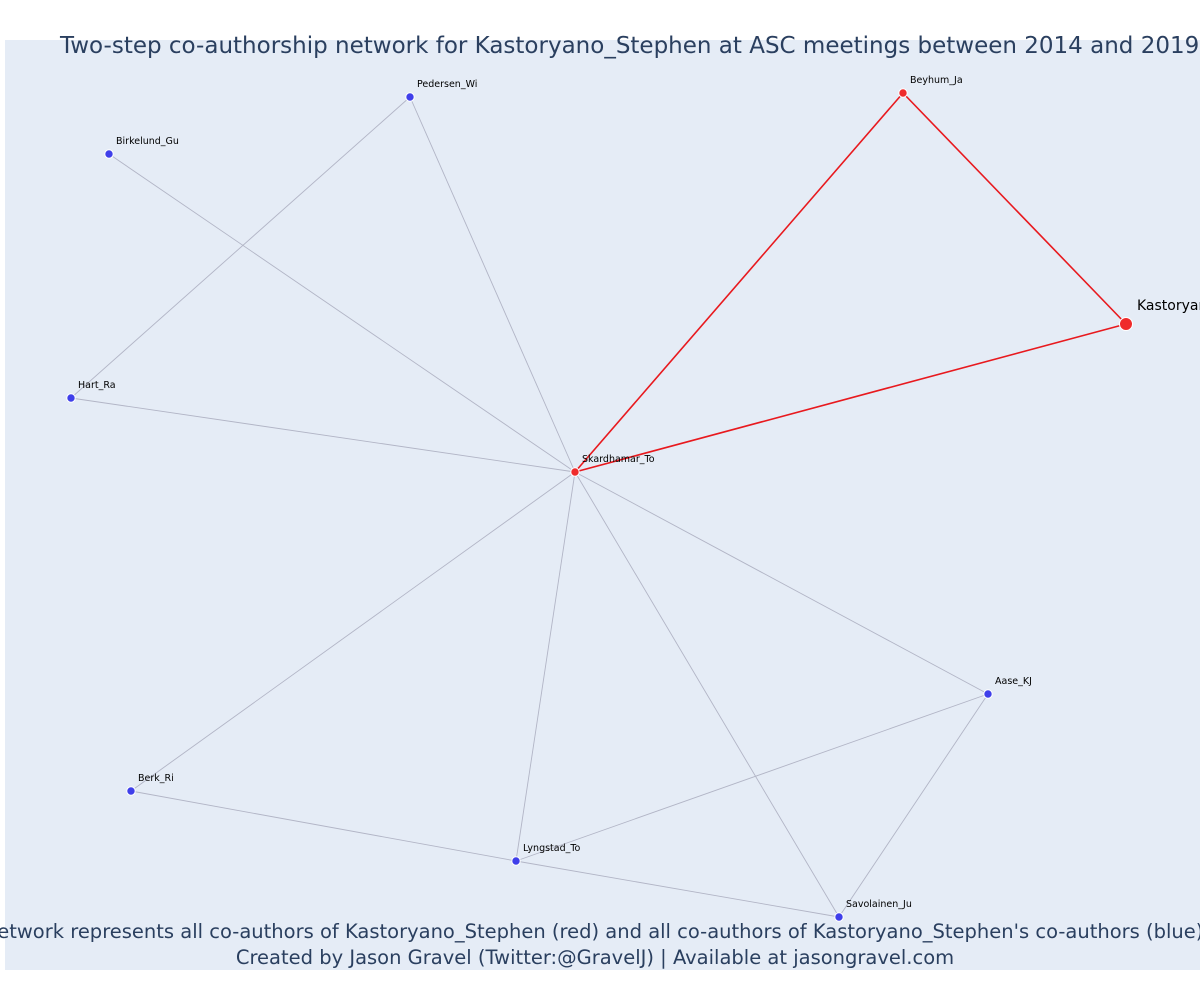  Describe the element at coordinates (1168, 306) in the screenshot. I see `node-label-kastoryano-stephen: Kastoryano_Stephen` at that location.